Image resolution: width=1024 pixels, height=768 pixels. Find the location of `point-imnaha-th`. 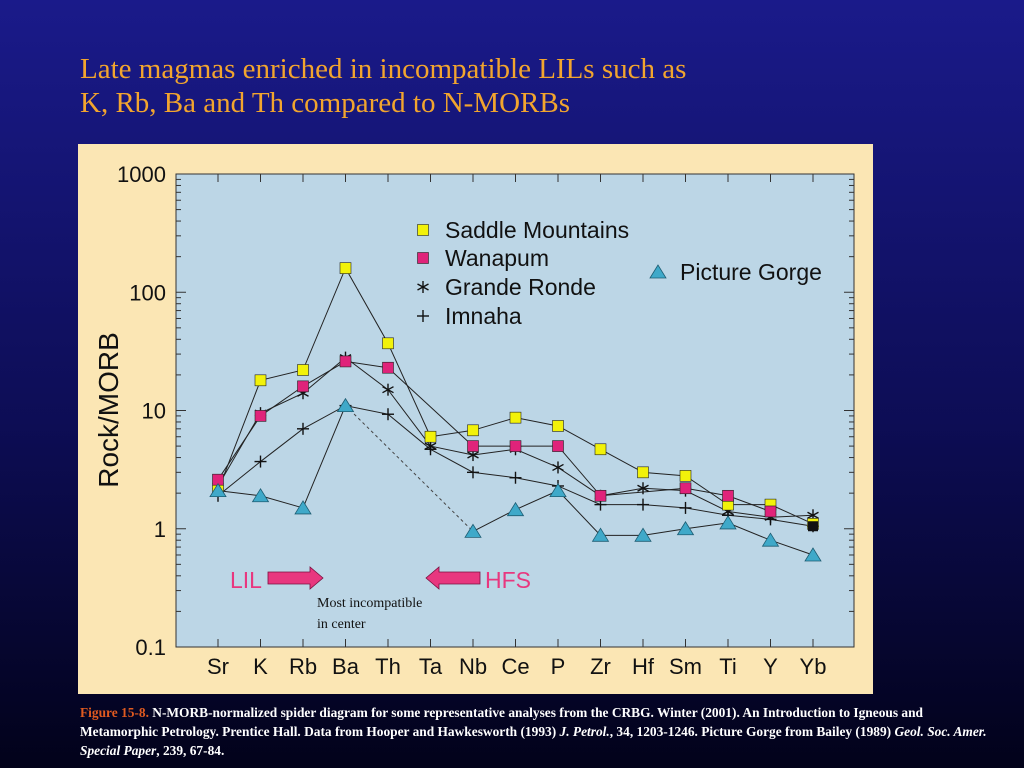

point-imnaha-th is located at coordinates (388, 414).